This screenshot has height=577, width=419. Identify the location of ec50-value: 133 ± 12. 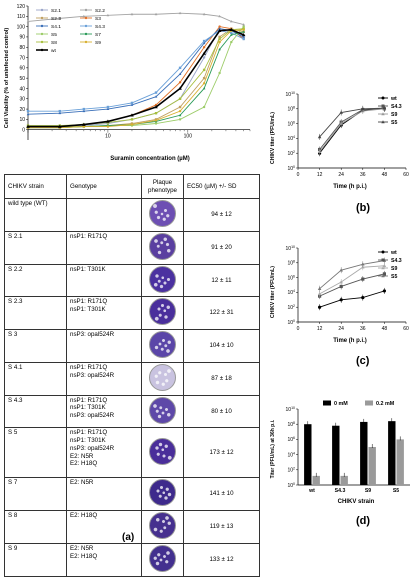
(221, 559).